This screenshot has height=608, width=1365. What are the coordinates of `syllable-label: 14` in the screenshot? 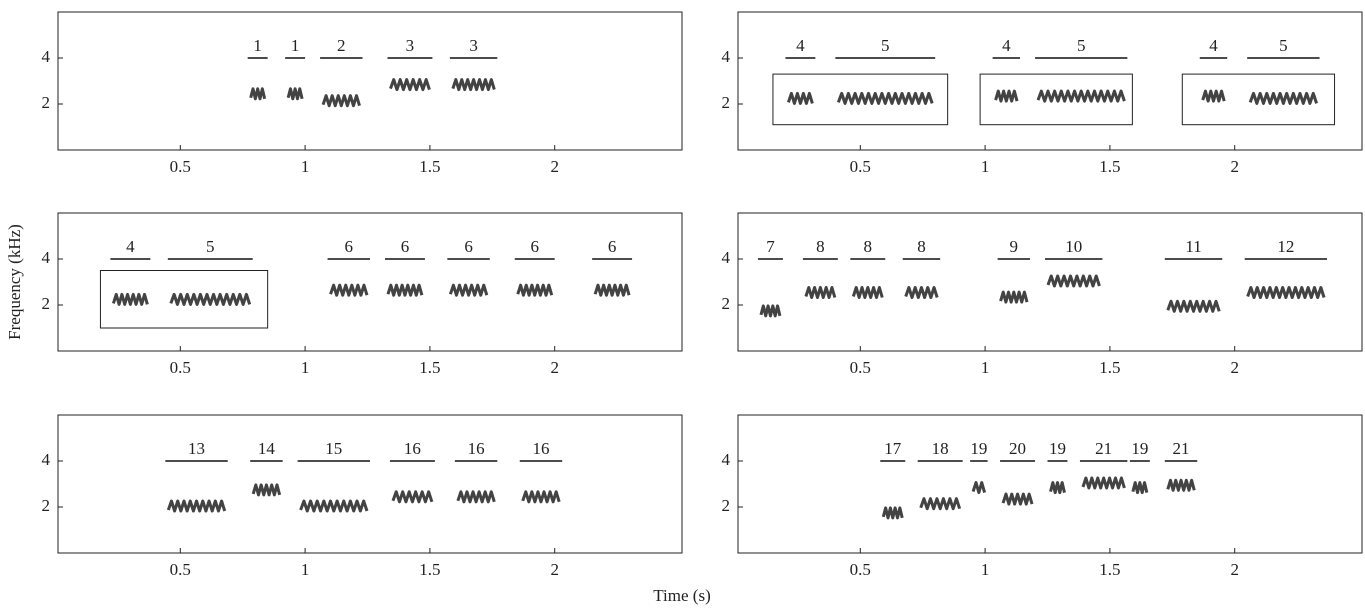 It's located at (267, 448).